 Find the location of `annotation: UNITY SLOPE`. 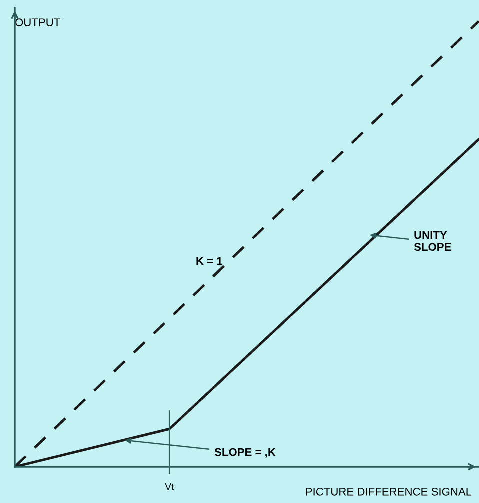

annotation: UNITY SLOPE is located at coordinates (433, 241).